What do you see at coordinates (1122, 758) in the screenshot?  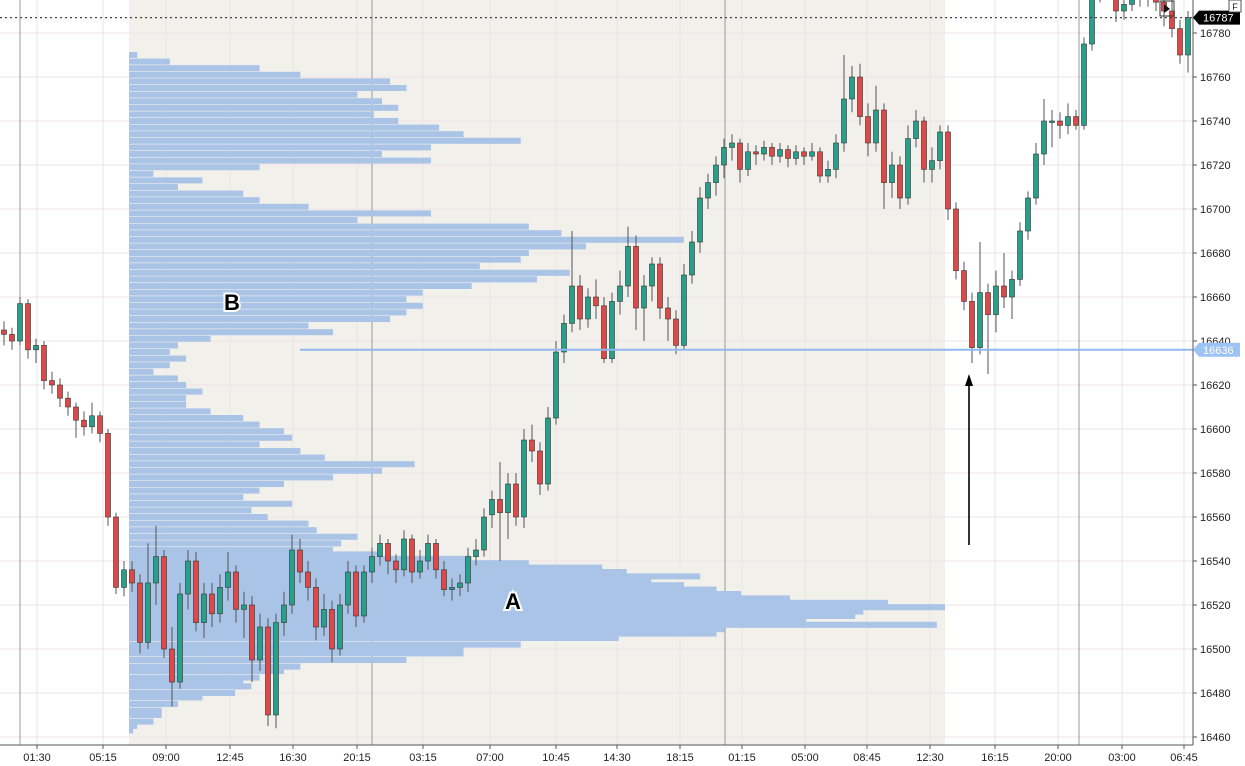 I see `x-tick-label: 03:00` at bounding box center [1122, 758].